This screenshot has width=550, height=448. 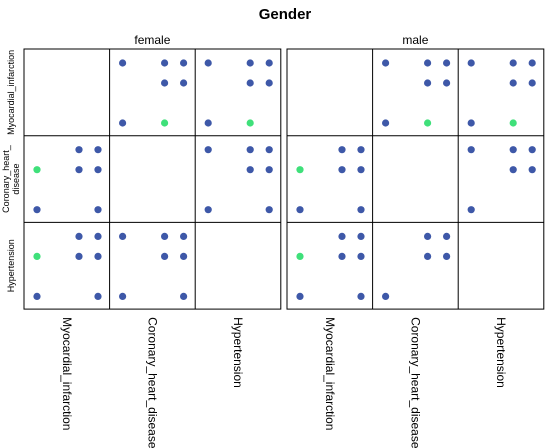 I want to click on row-label: Hypertension, so click(x=11, y=265).